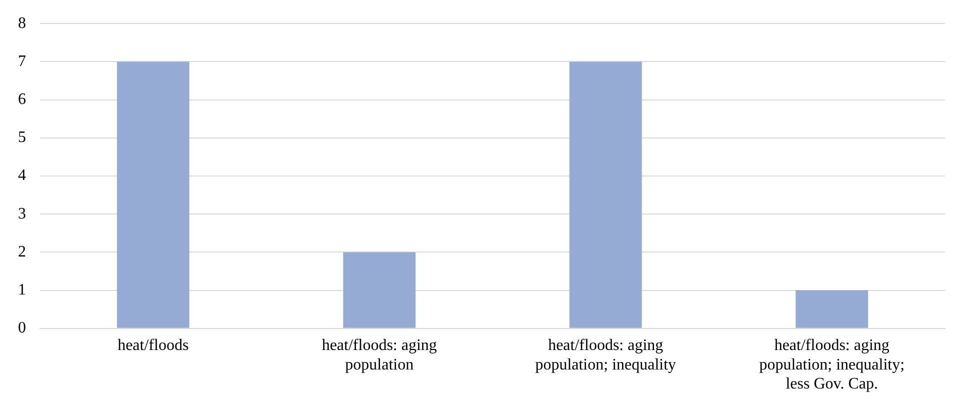 The image size is (963, 402). Describe the element at coordinates (832, 365) in the screenshot. I see `x-tick-label: heat/floods: aging population; inequality; less Gov. Cap.` at that location.